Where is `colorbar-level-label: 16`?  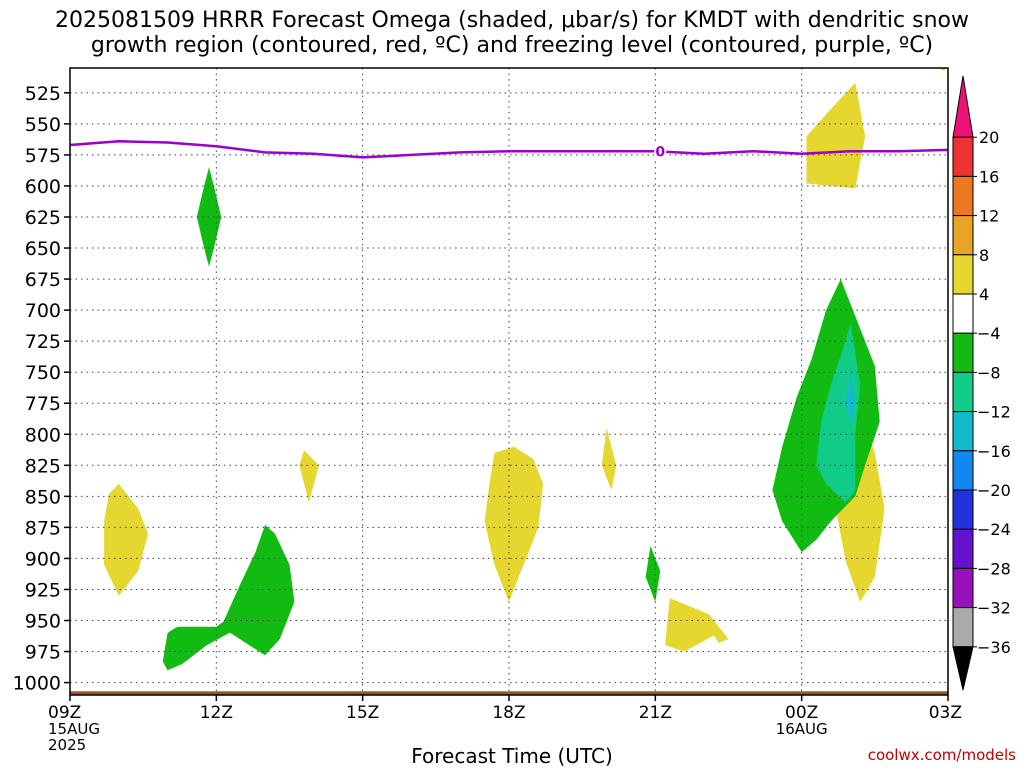 colorbar-level-label: 16 is located at coordinates (989, 176).